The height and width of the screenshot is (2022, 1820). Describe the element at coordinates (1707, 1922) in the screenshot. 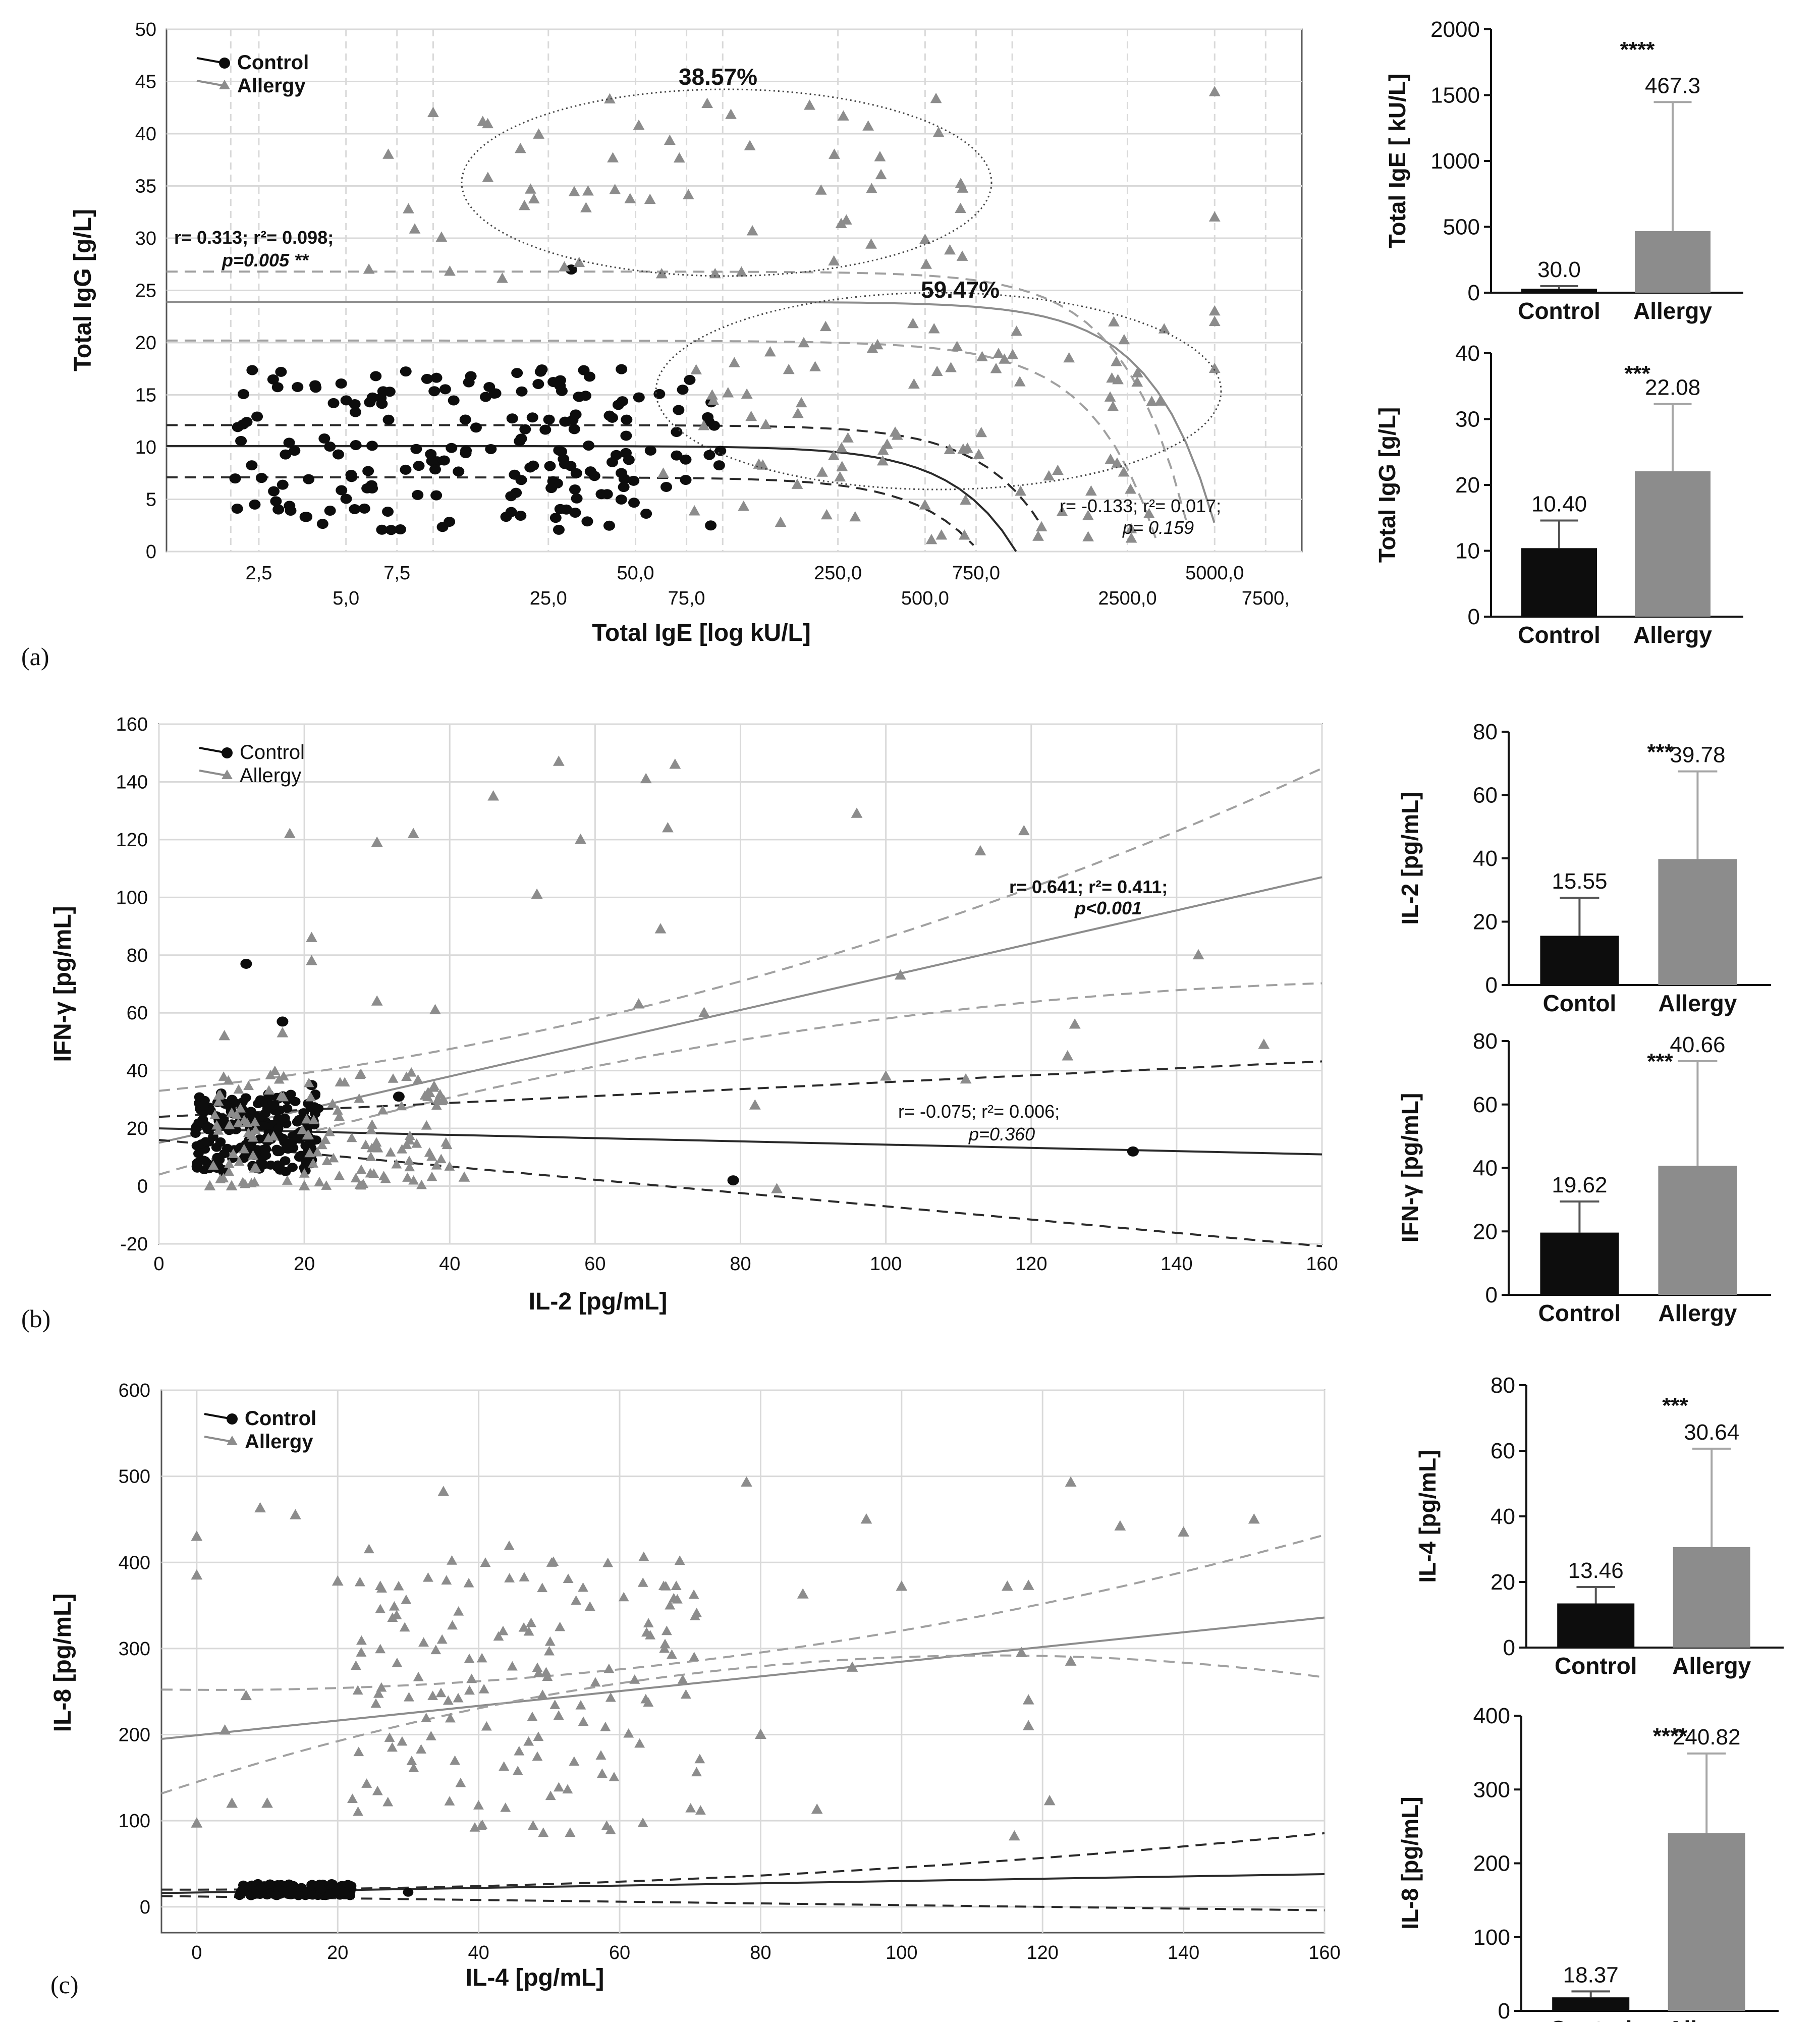

I see `bar-allergy` at that location.